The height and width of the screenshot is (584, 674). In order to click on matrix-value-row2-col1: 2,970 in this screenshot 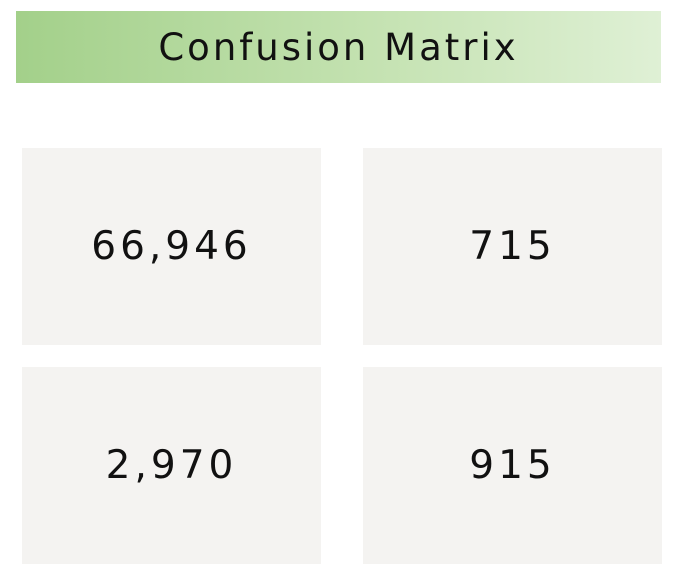, I will do `click(171, 465)`.